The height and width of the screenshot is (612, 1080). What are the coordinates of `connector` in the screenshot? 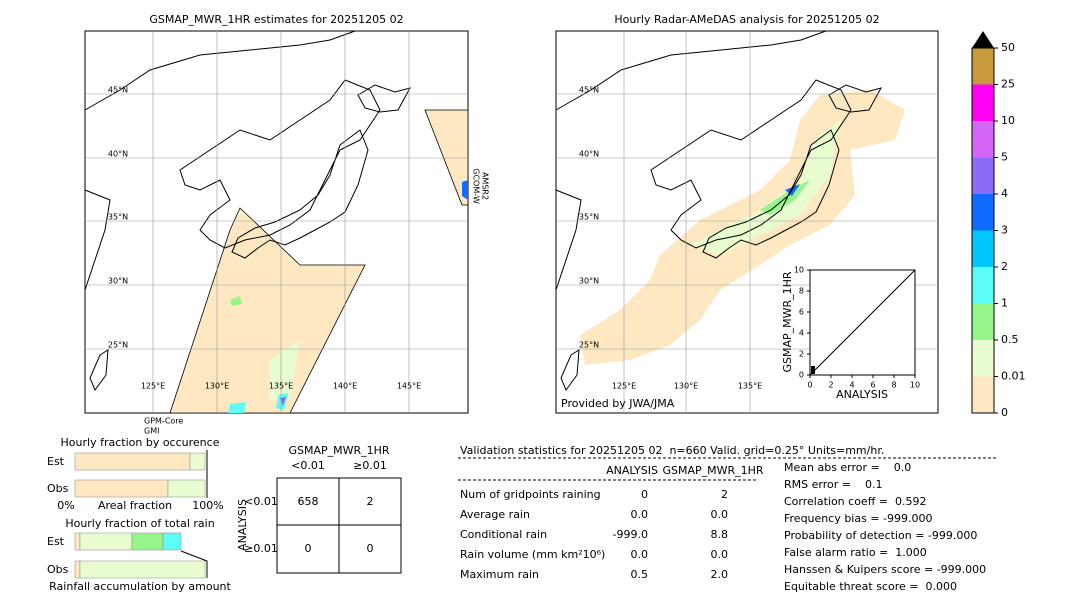 It's located at (194, 564).